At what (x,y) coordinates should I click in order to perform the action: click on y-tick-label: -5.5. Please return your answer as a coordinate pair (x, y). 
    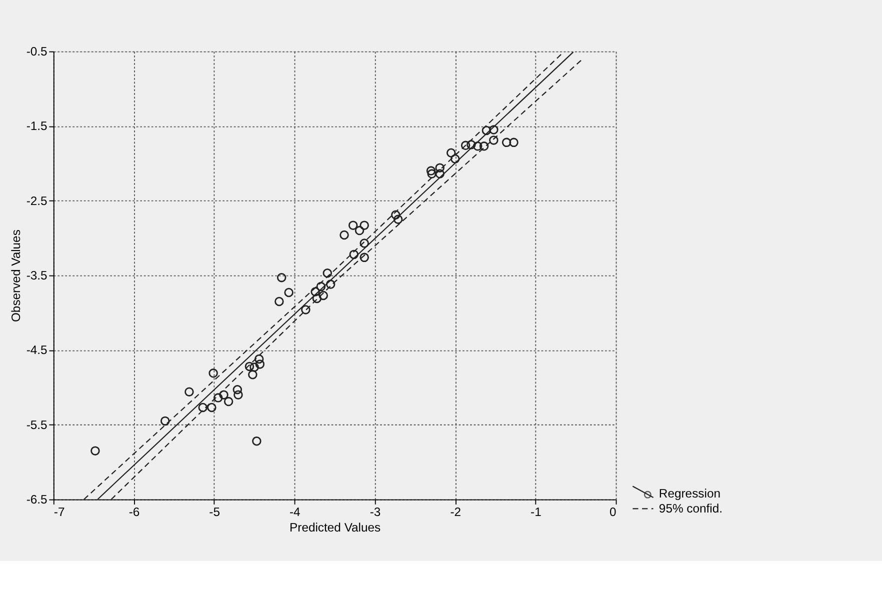
    Looking at the image, I should click on (37, 425).